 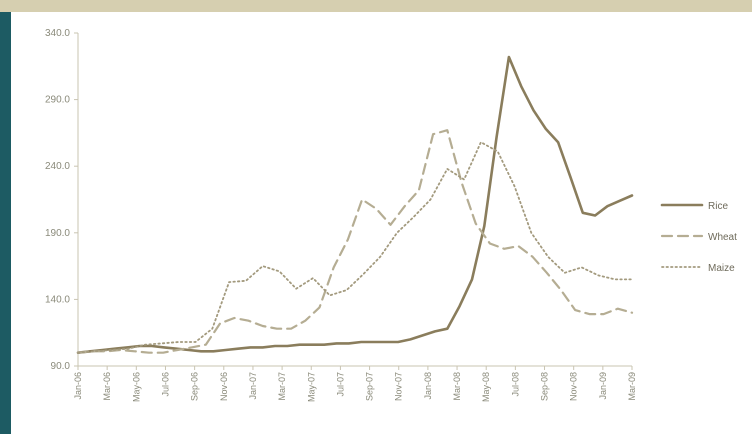 What do you see at coordinates (515, 384) in the screenshot?
I see `x-tick-label: Jul-08` at bounding box center [515, 384].